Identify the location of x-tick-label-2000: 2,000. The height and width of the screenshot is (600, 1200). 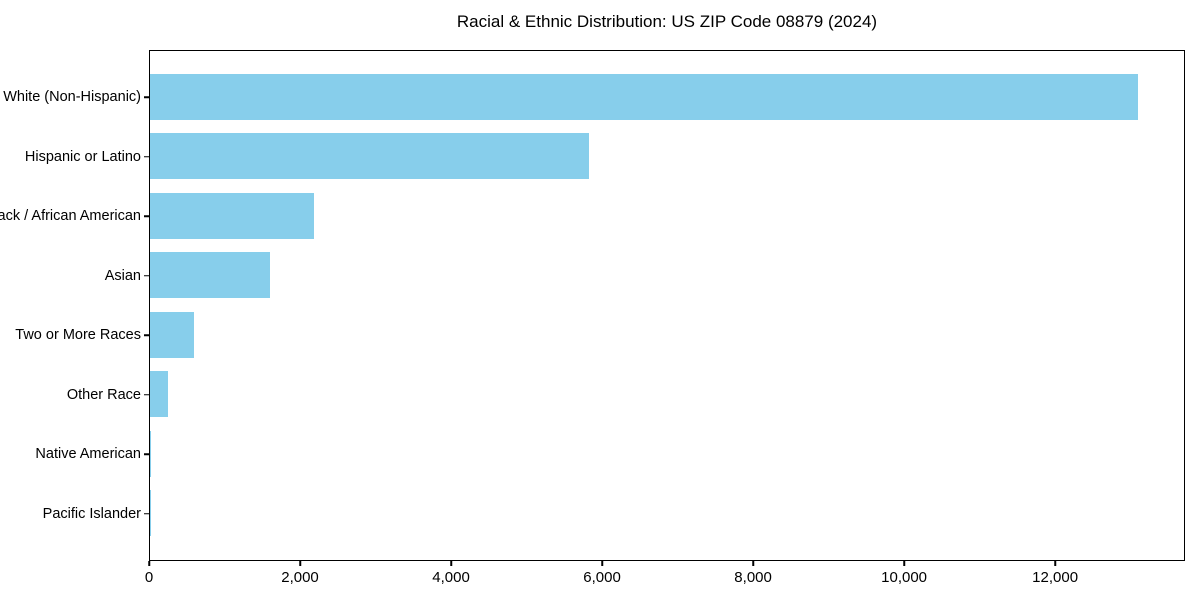
(300, 577).